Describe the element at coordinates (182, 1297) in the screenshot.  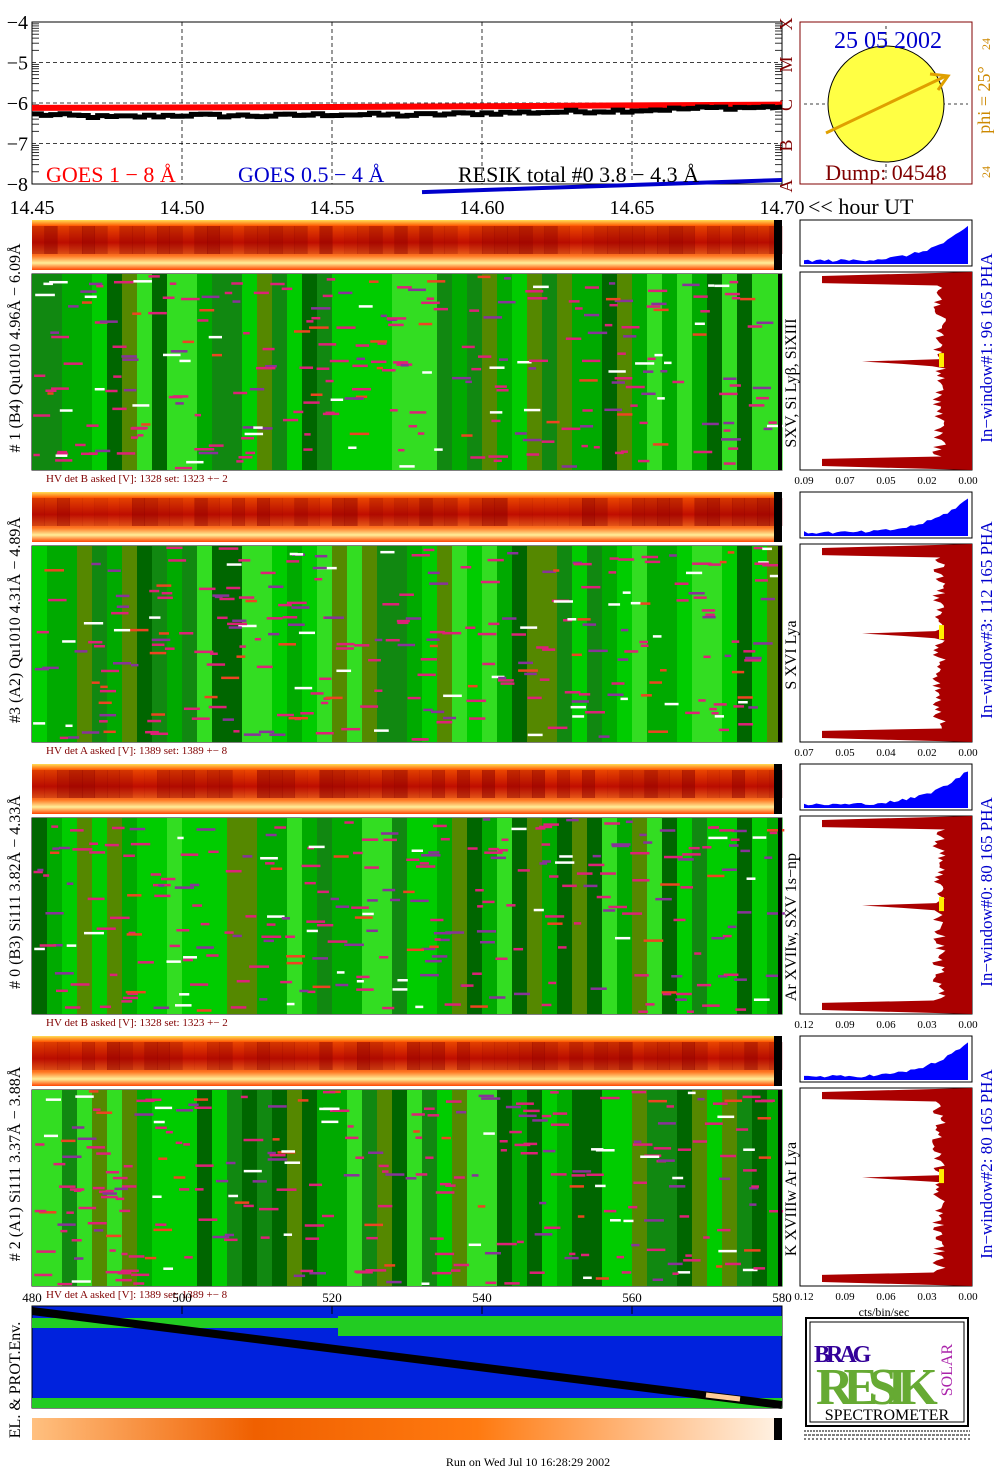
I see `env-x-tick-label: 500` at that location.